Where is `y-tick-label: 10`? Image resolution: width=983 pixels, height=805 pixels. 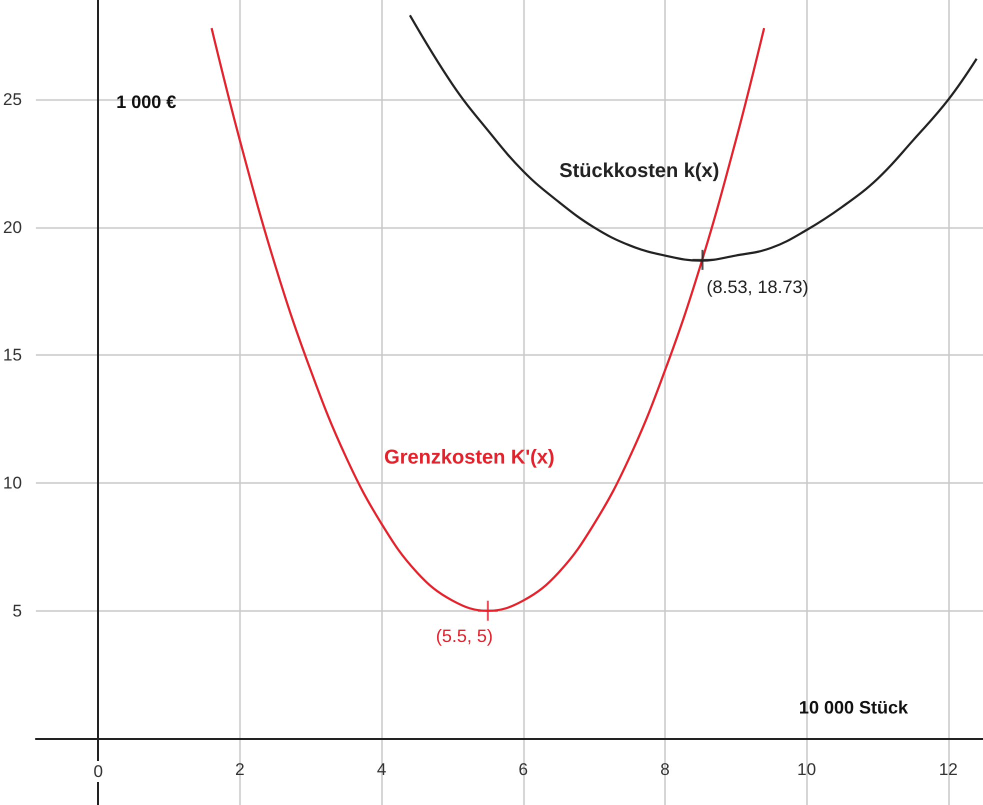
y-tick-label: 10 is located at coordinates (12, 483).